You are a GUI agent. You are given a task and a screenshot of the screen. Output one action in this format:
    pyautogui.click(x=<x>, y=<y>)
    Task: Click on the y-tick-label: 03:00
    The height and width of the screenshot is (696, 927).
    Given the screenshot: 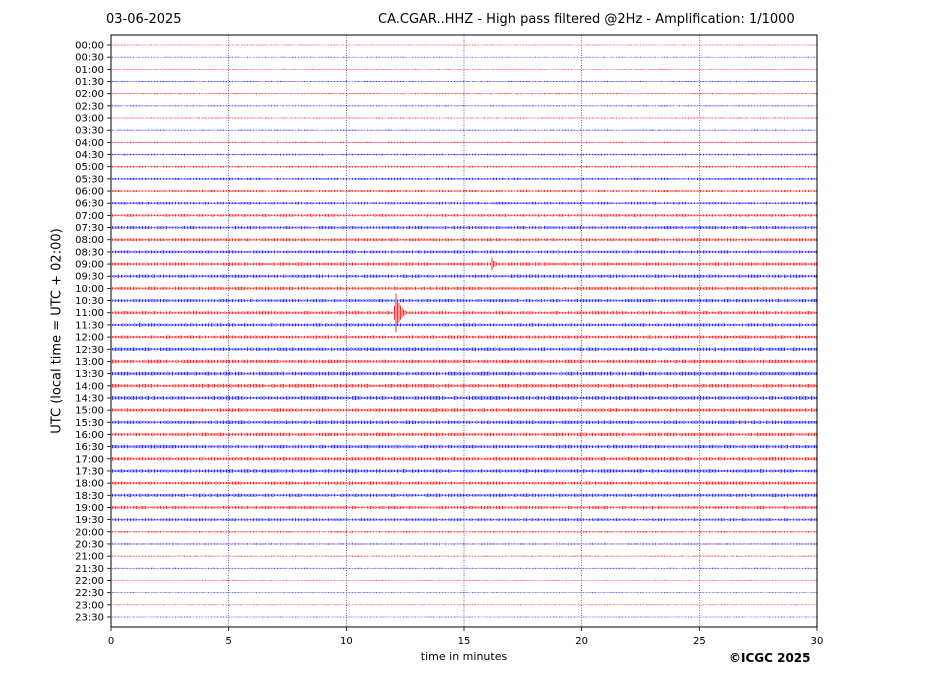 What is the action you would take?
    pyautogui.click(x=89, y=119)
    